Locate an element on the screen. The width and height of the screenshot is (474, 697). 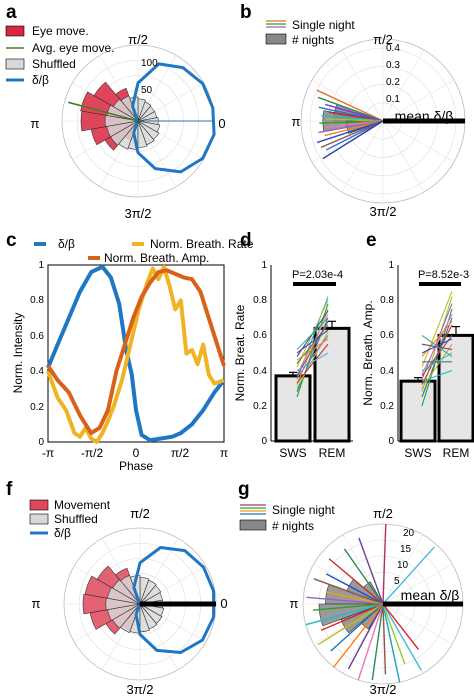
a-angle-right: 0 is located at coordinates (221, 123).